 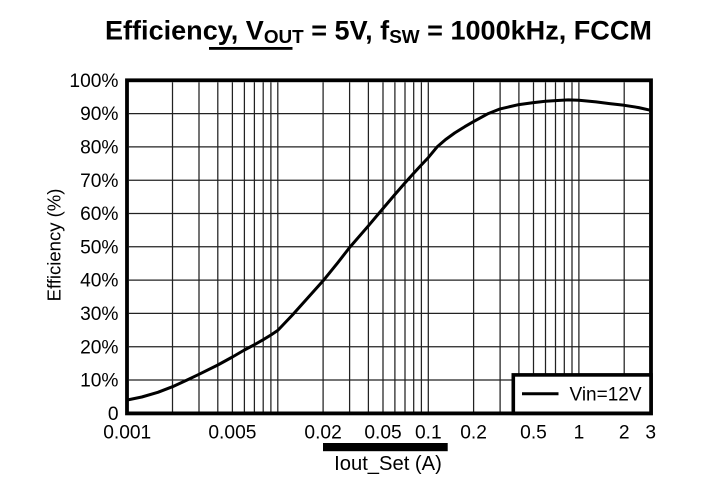 I want to click on svg-text: 90%, so click(x=99, y=114).